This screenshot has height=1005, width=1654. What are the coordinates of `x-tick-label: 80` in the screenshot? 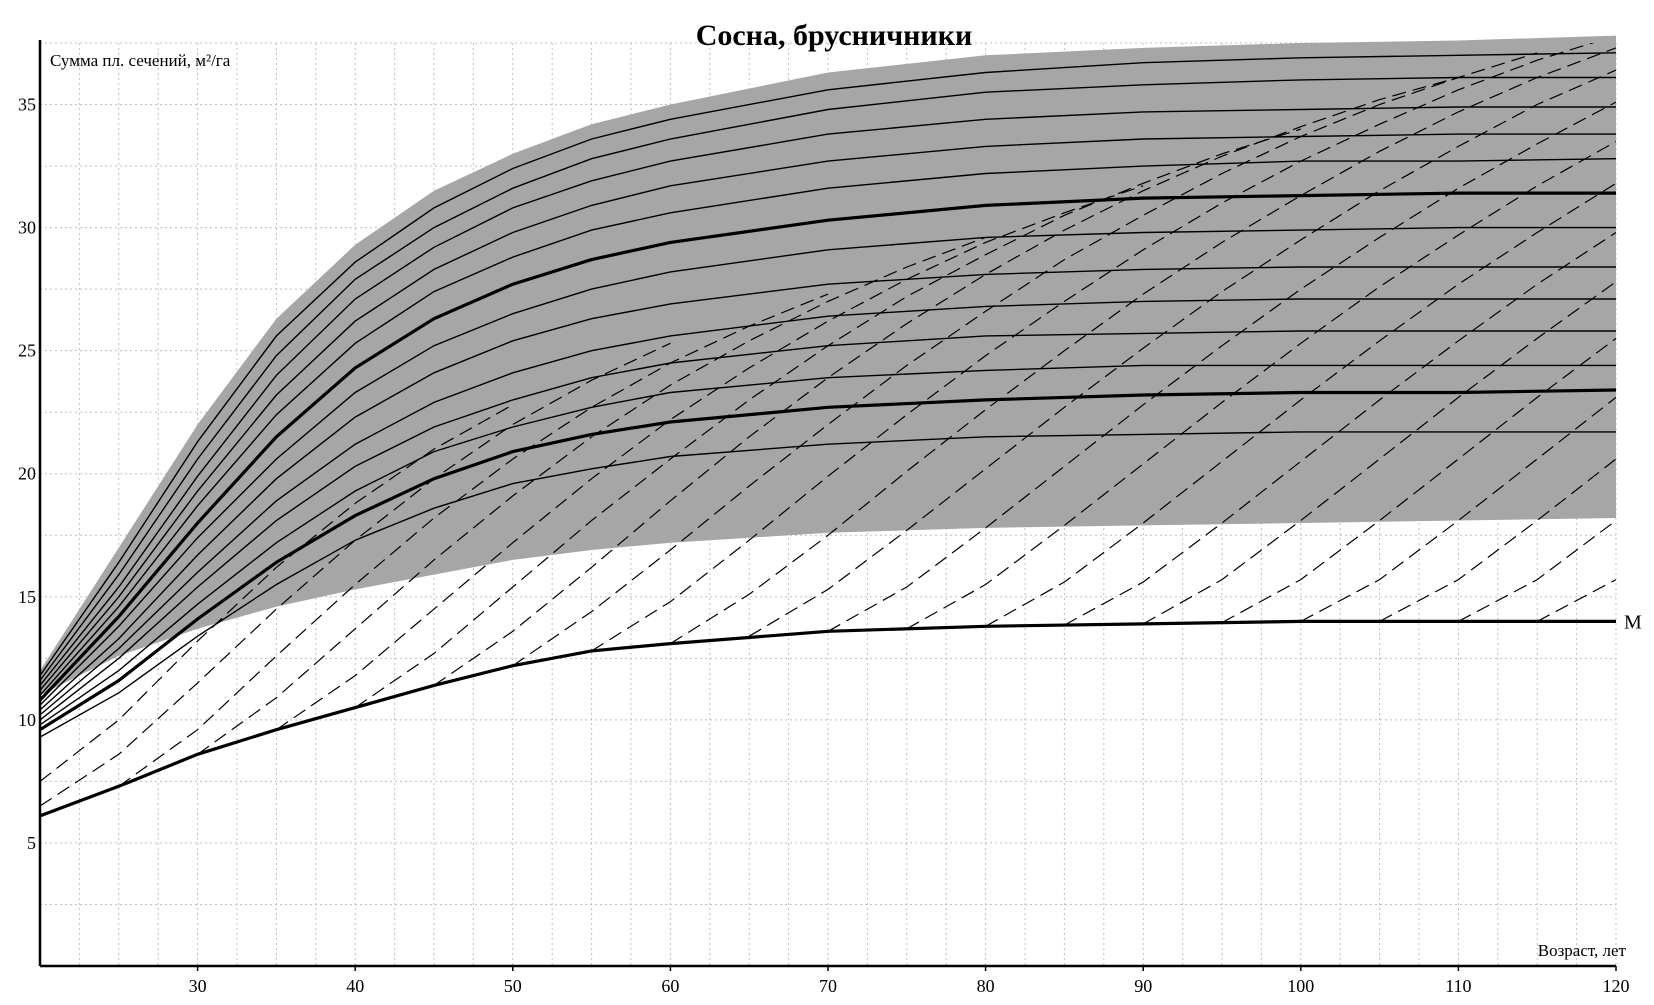 It's located at (986, 986).